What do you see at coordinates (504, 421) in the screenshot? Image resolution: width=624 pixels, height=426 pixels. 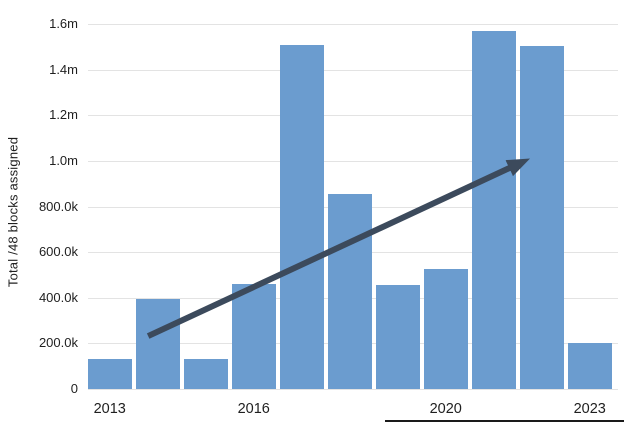 I see `bottom-partial-rule` at bounding box center [504, 421].